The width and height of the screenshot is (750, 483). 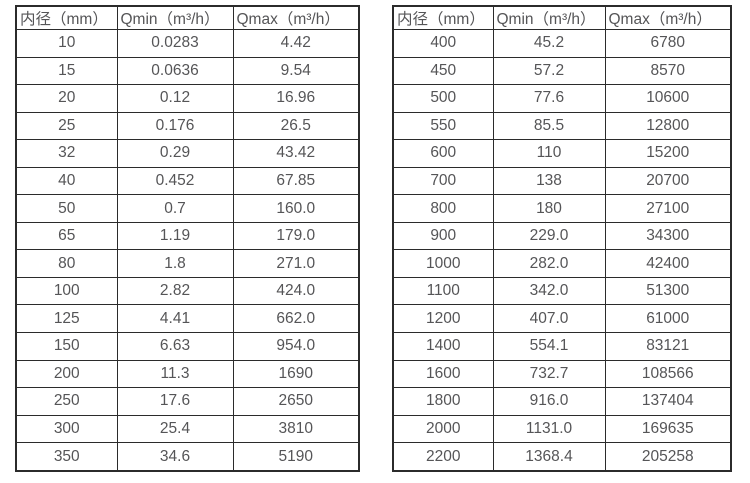 I want to click on table-cell: 554.1, so click(x=549, y=346).